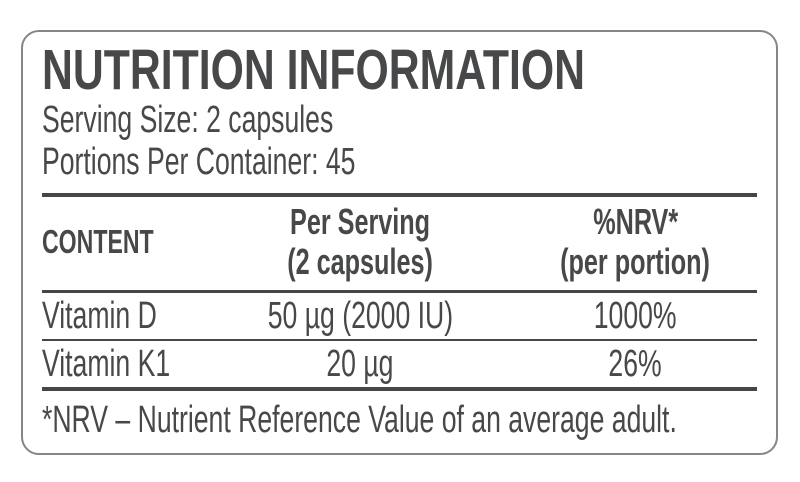  What do you see at coordinates (399, 120) in the screenshot?
I see `serving-size-line: Serving Size: 2 capsules` at bounding box center [399, 120].